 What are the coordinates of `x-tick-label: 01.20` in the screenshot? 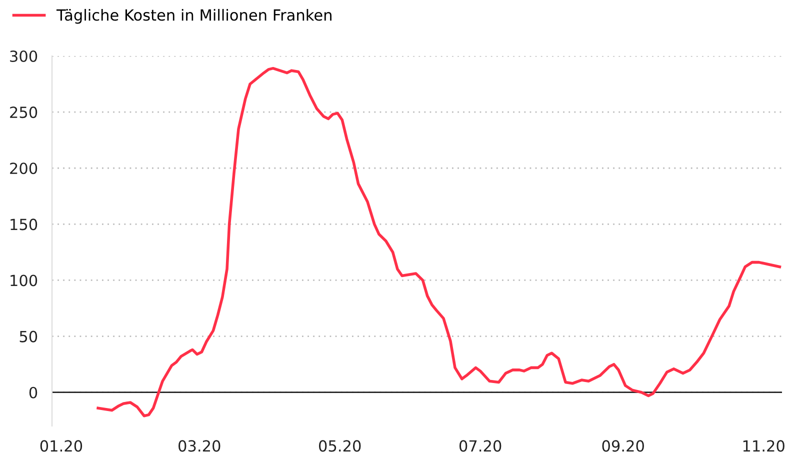 It's located at (61, 446).